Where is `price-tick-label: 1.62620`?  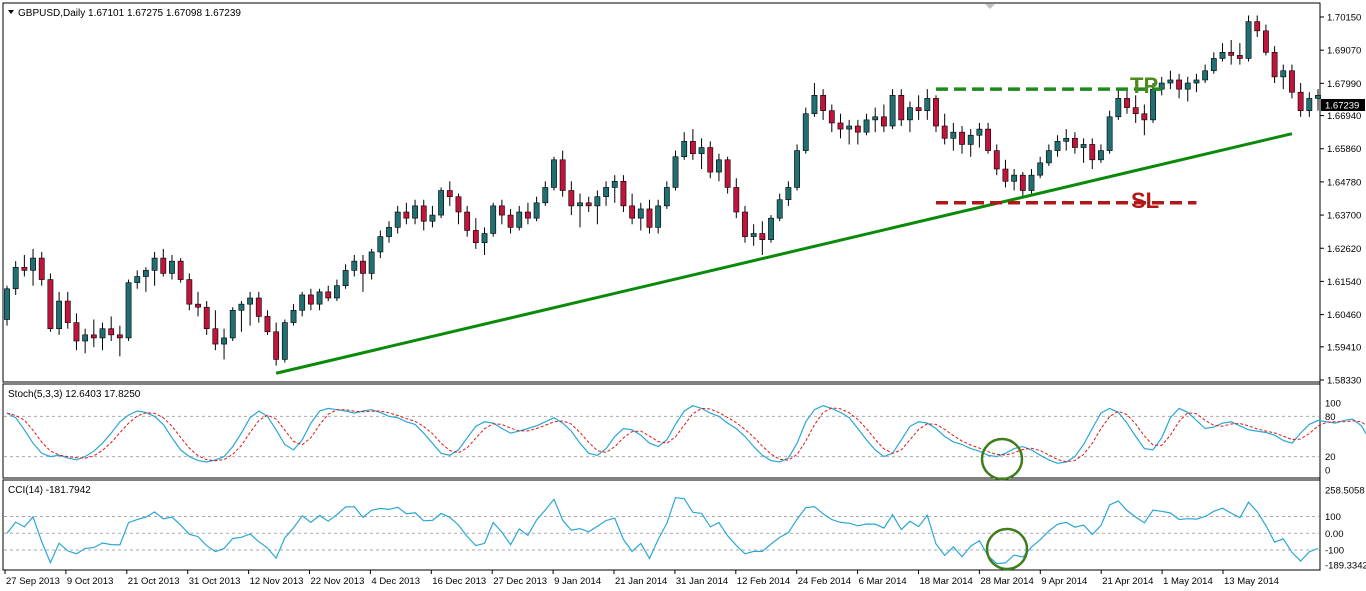 price-tick-label: 1.62620 is located at coordinates (1344, 249).